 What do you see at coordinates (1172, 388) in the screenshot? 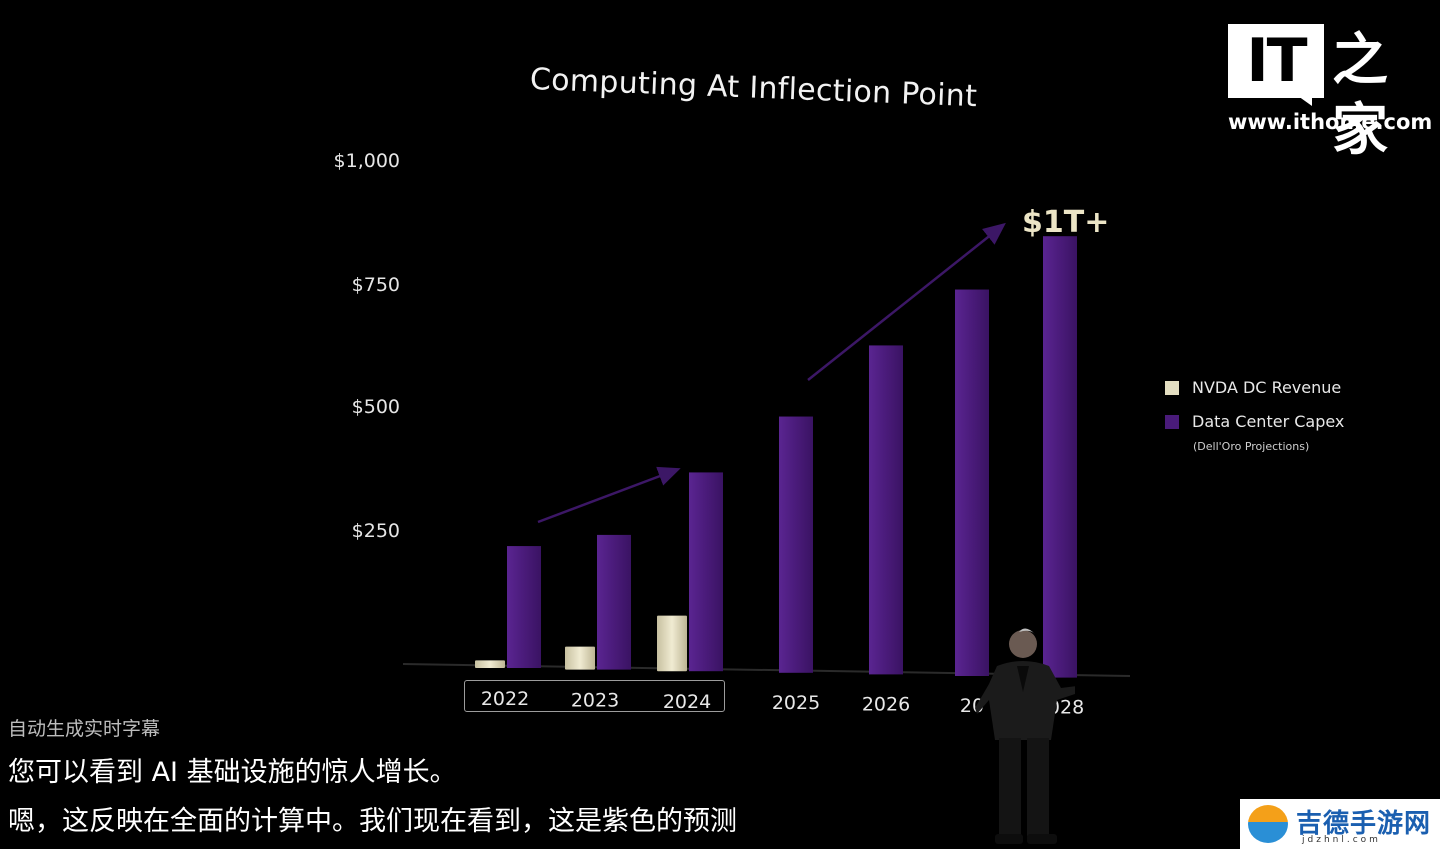
I see `legend-swatch-nvda` at bounding box center [1172, 388].